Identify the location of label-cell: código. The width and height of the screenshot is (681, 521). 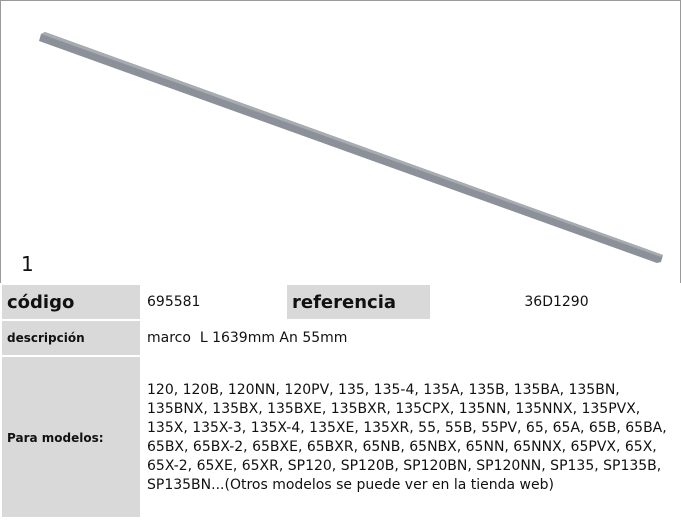
(71, 302).